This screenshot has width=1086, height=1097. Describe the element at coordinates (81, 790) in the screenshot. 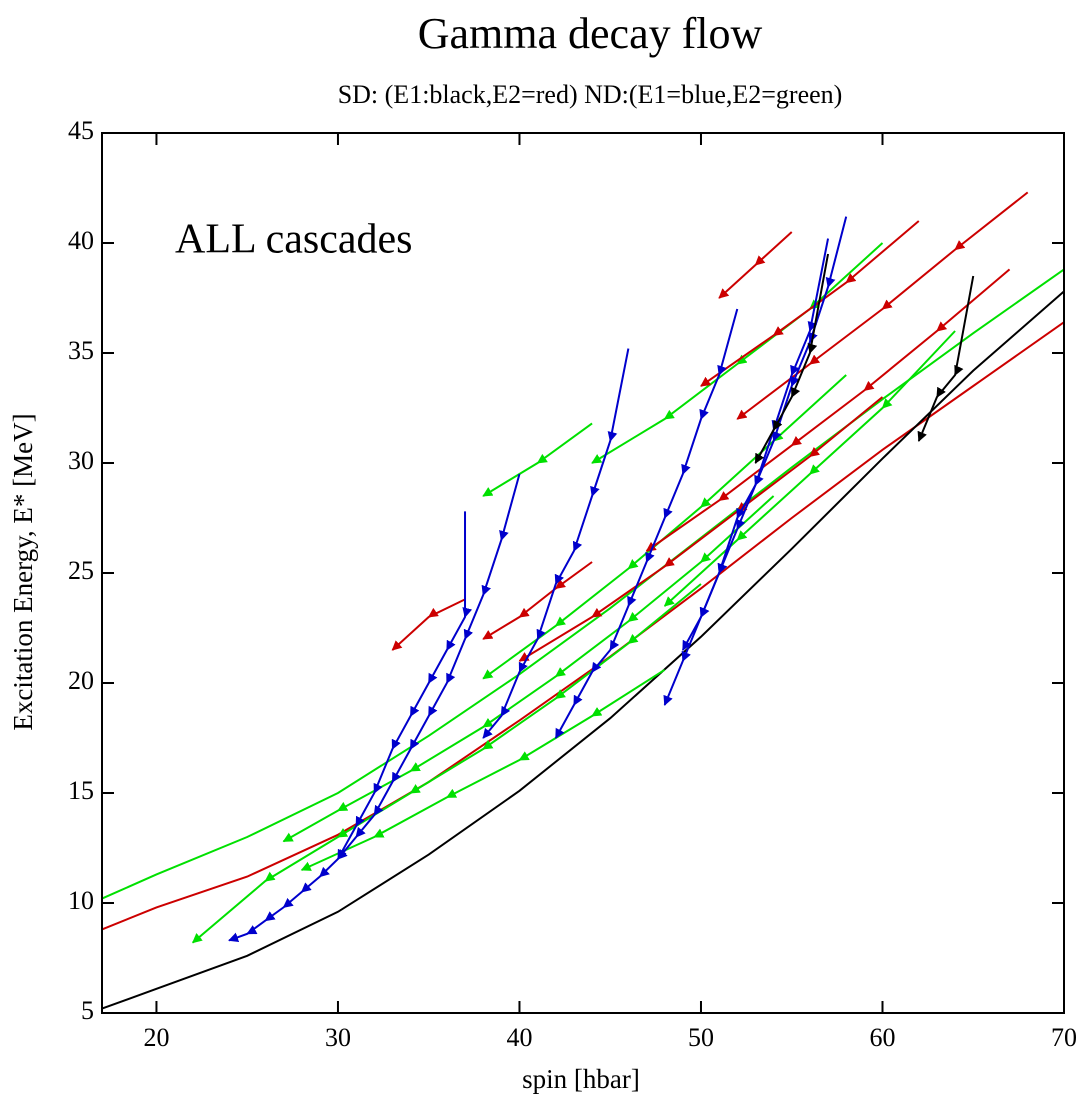

I see `y-tick-label: 15` at that location.